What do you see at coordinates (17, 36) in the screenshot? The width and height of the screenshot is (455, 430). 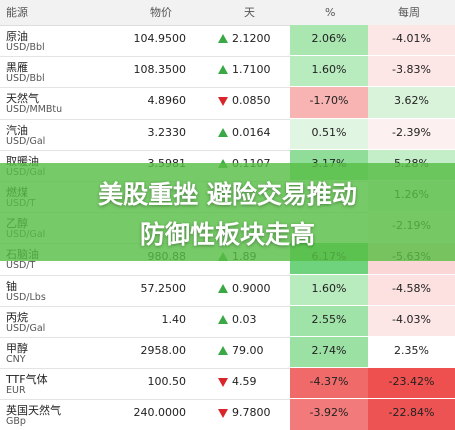 I see `name: 原油` at bounding box center [17, 36].